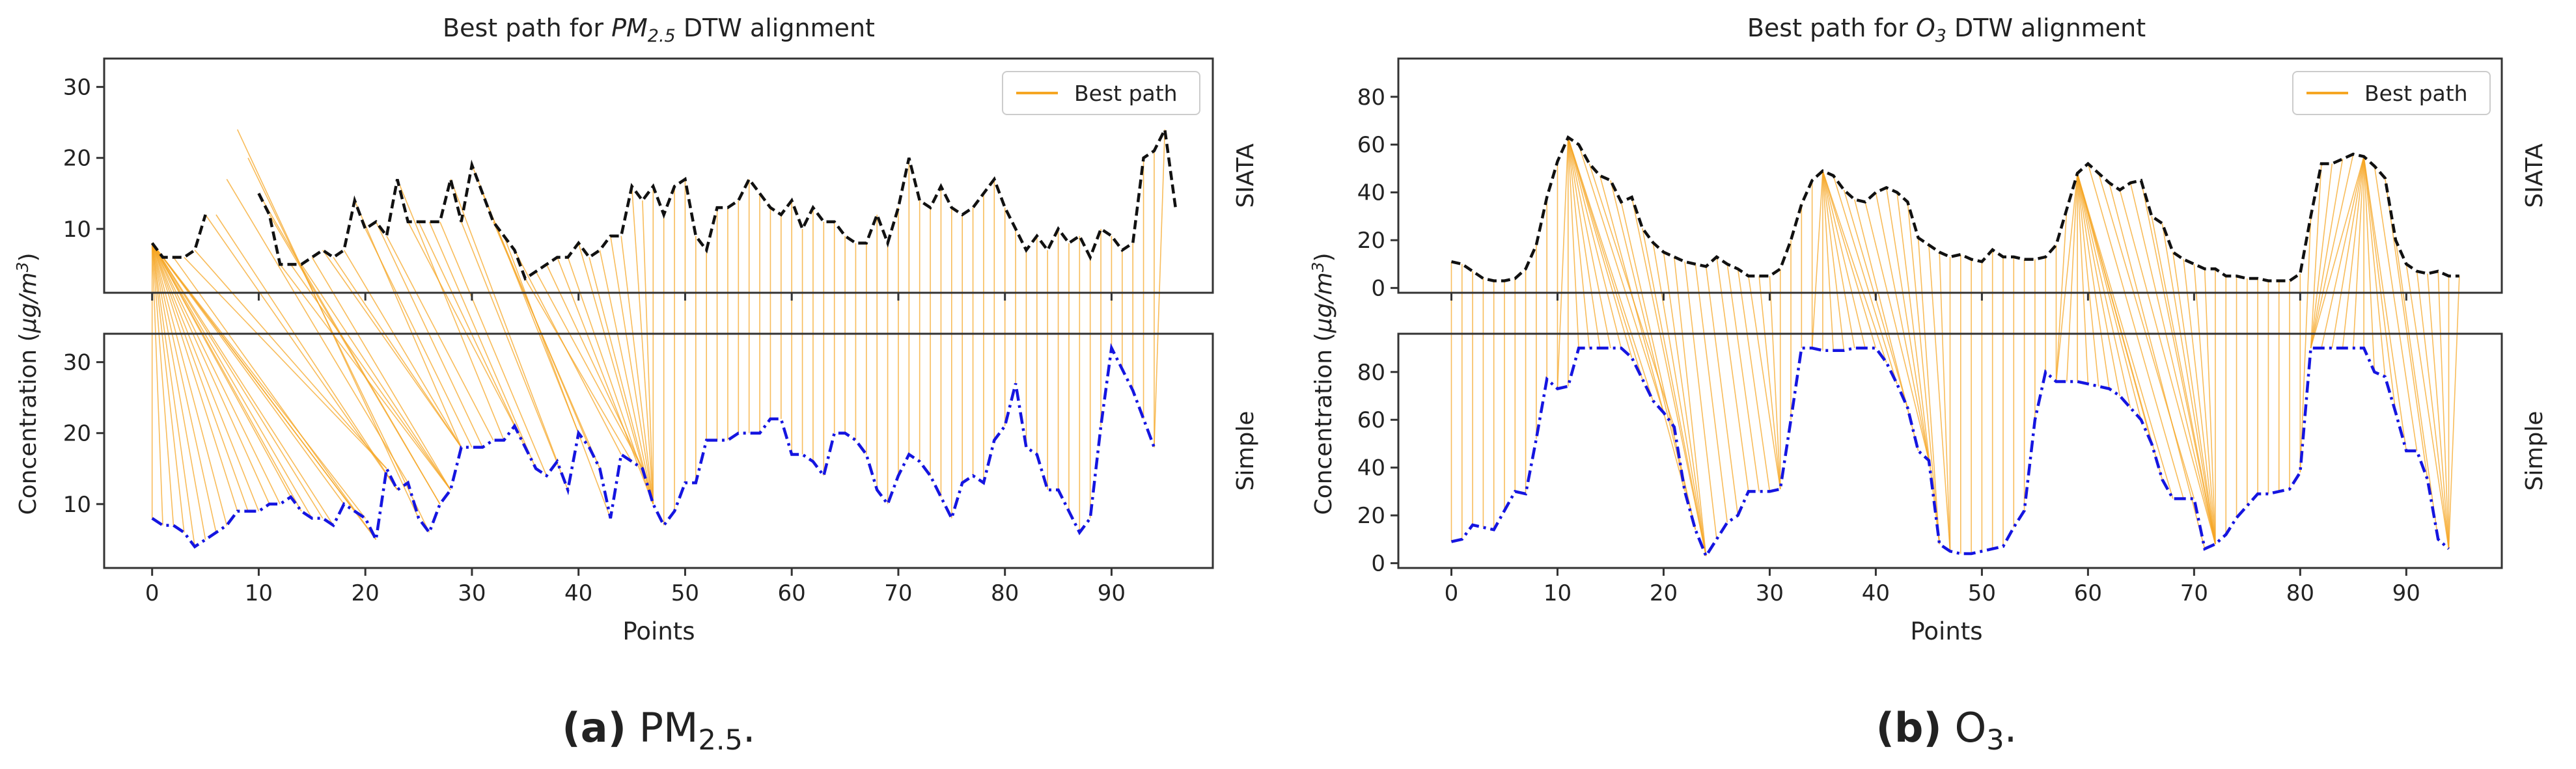  What do you see at coordinates (1950, 453) in the screenshot?
I see `chart-b-simple-series-line` at bounding box center [1950, 453].